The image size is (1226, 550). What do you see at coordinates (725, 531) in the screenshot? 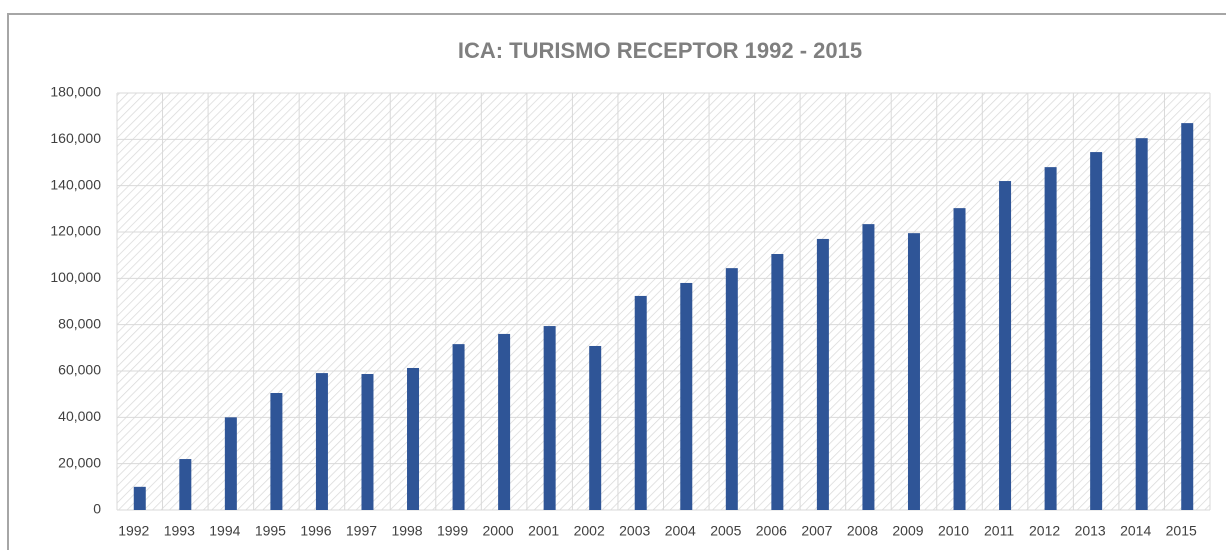
I see `x-tick-label: 2005` at bounding box center [725, 531].